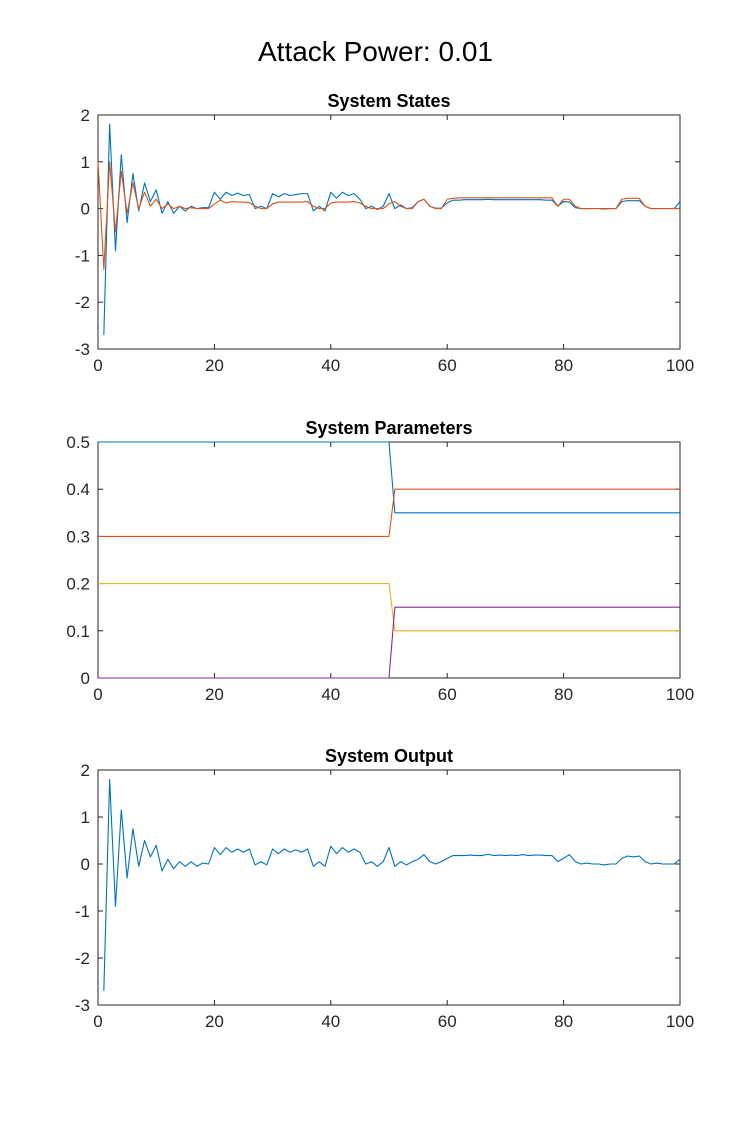 This screenshot has width=751, height=1126. What do you see at coordinates (388, 101) in the screenshot?
I see `chart-title: System States` at bounding box center [388, 101].